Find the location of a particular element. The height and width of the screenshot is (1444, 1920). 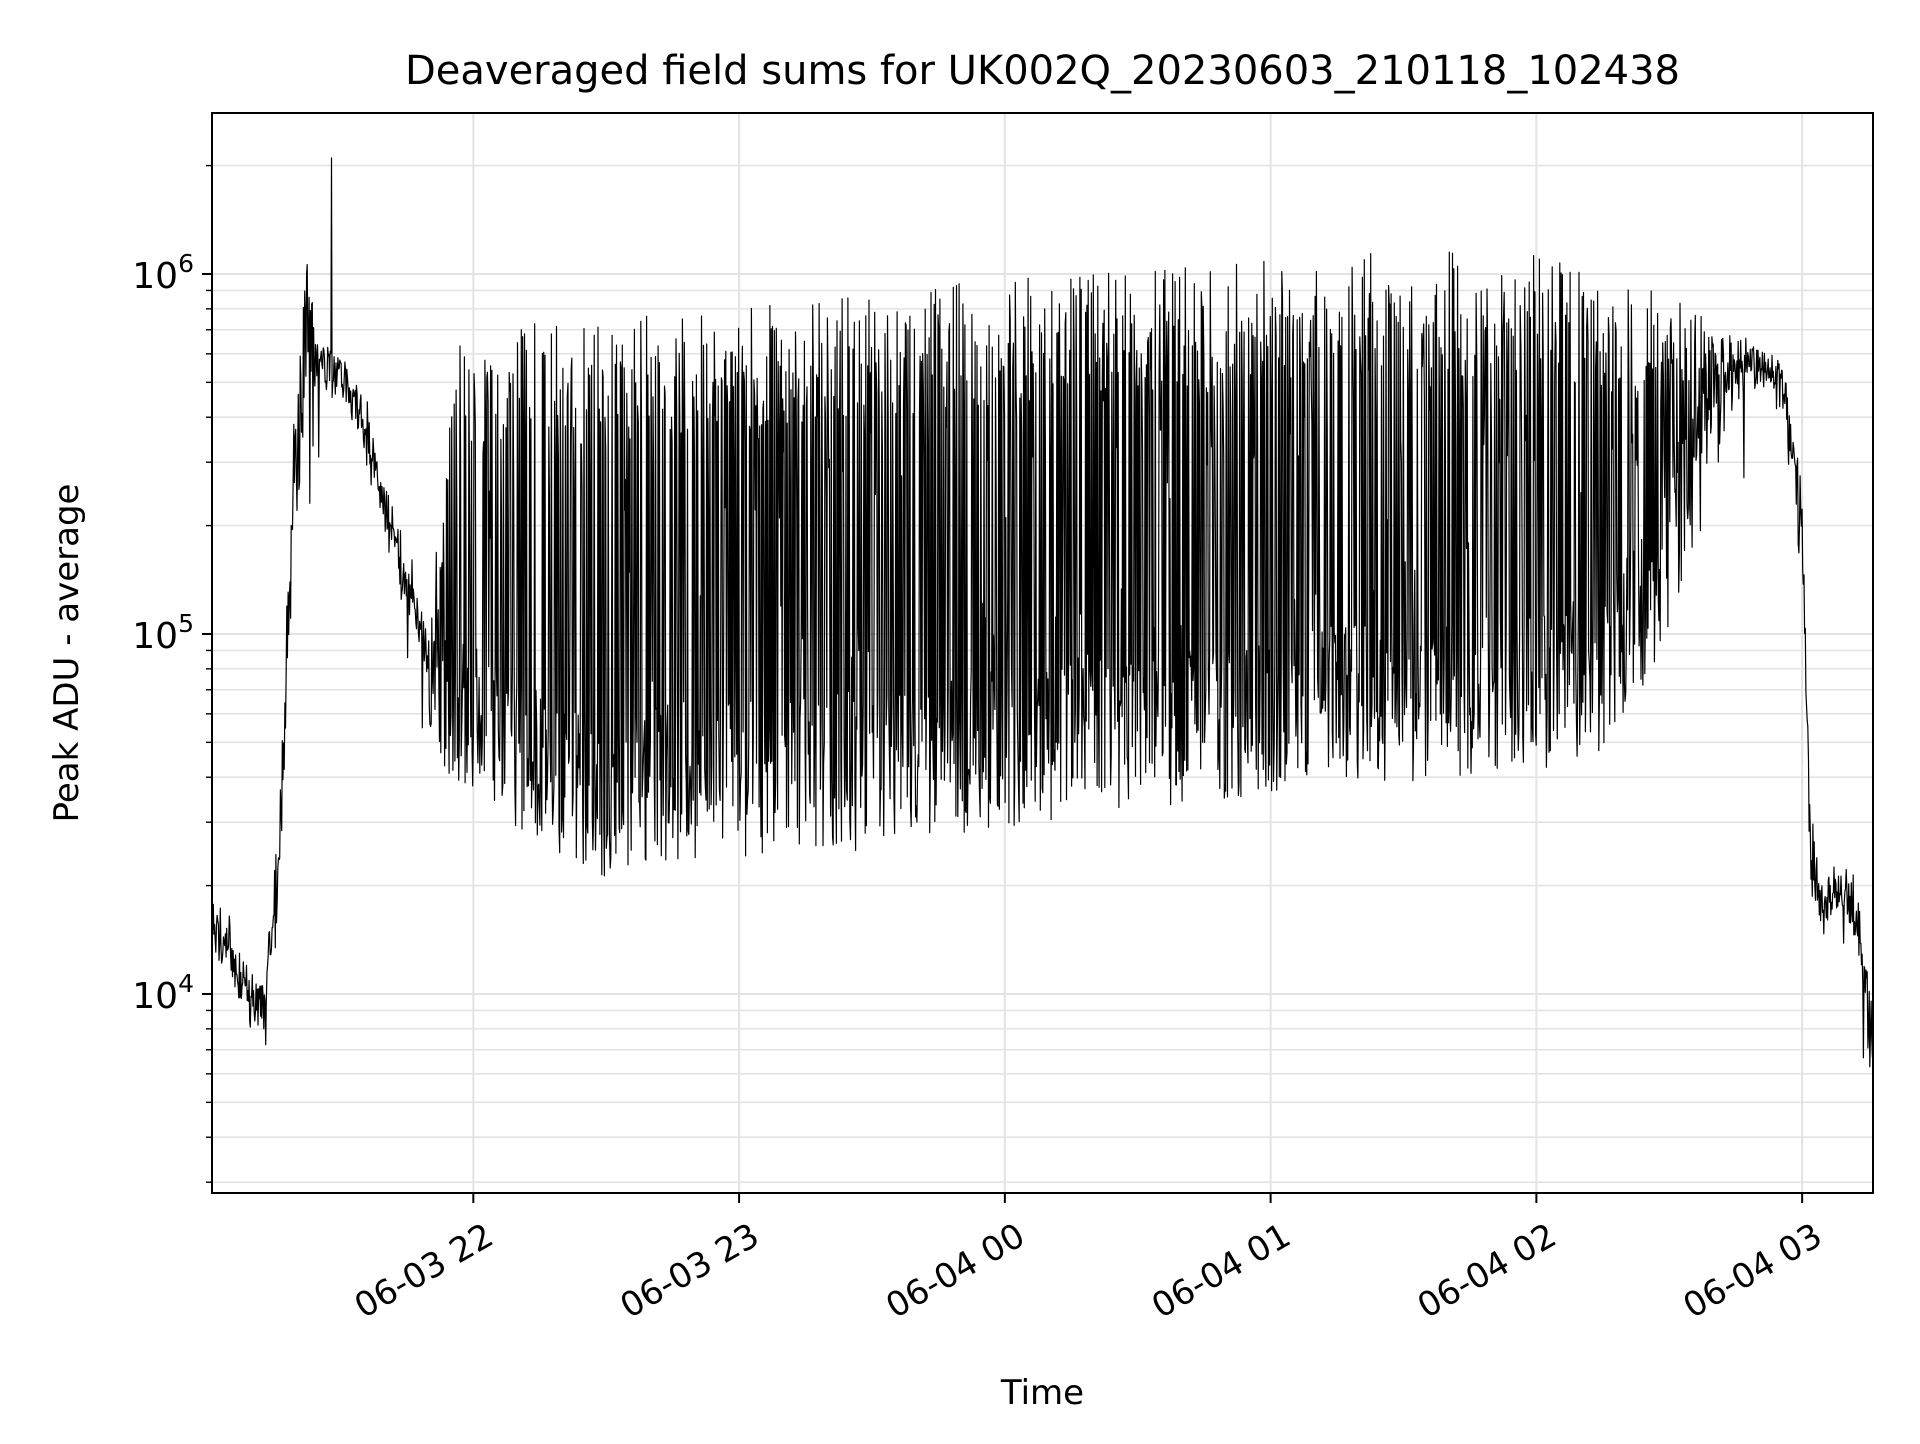

x-tick-label: 06-03 22 is located at coordinates (424, 1271).